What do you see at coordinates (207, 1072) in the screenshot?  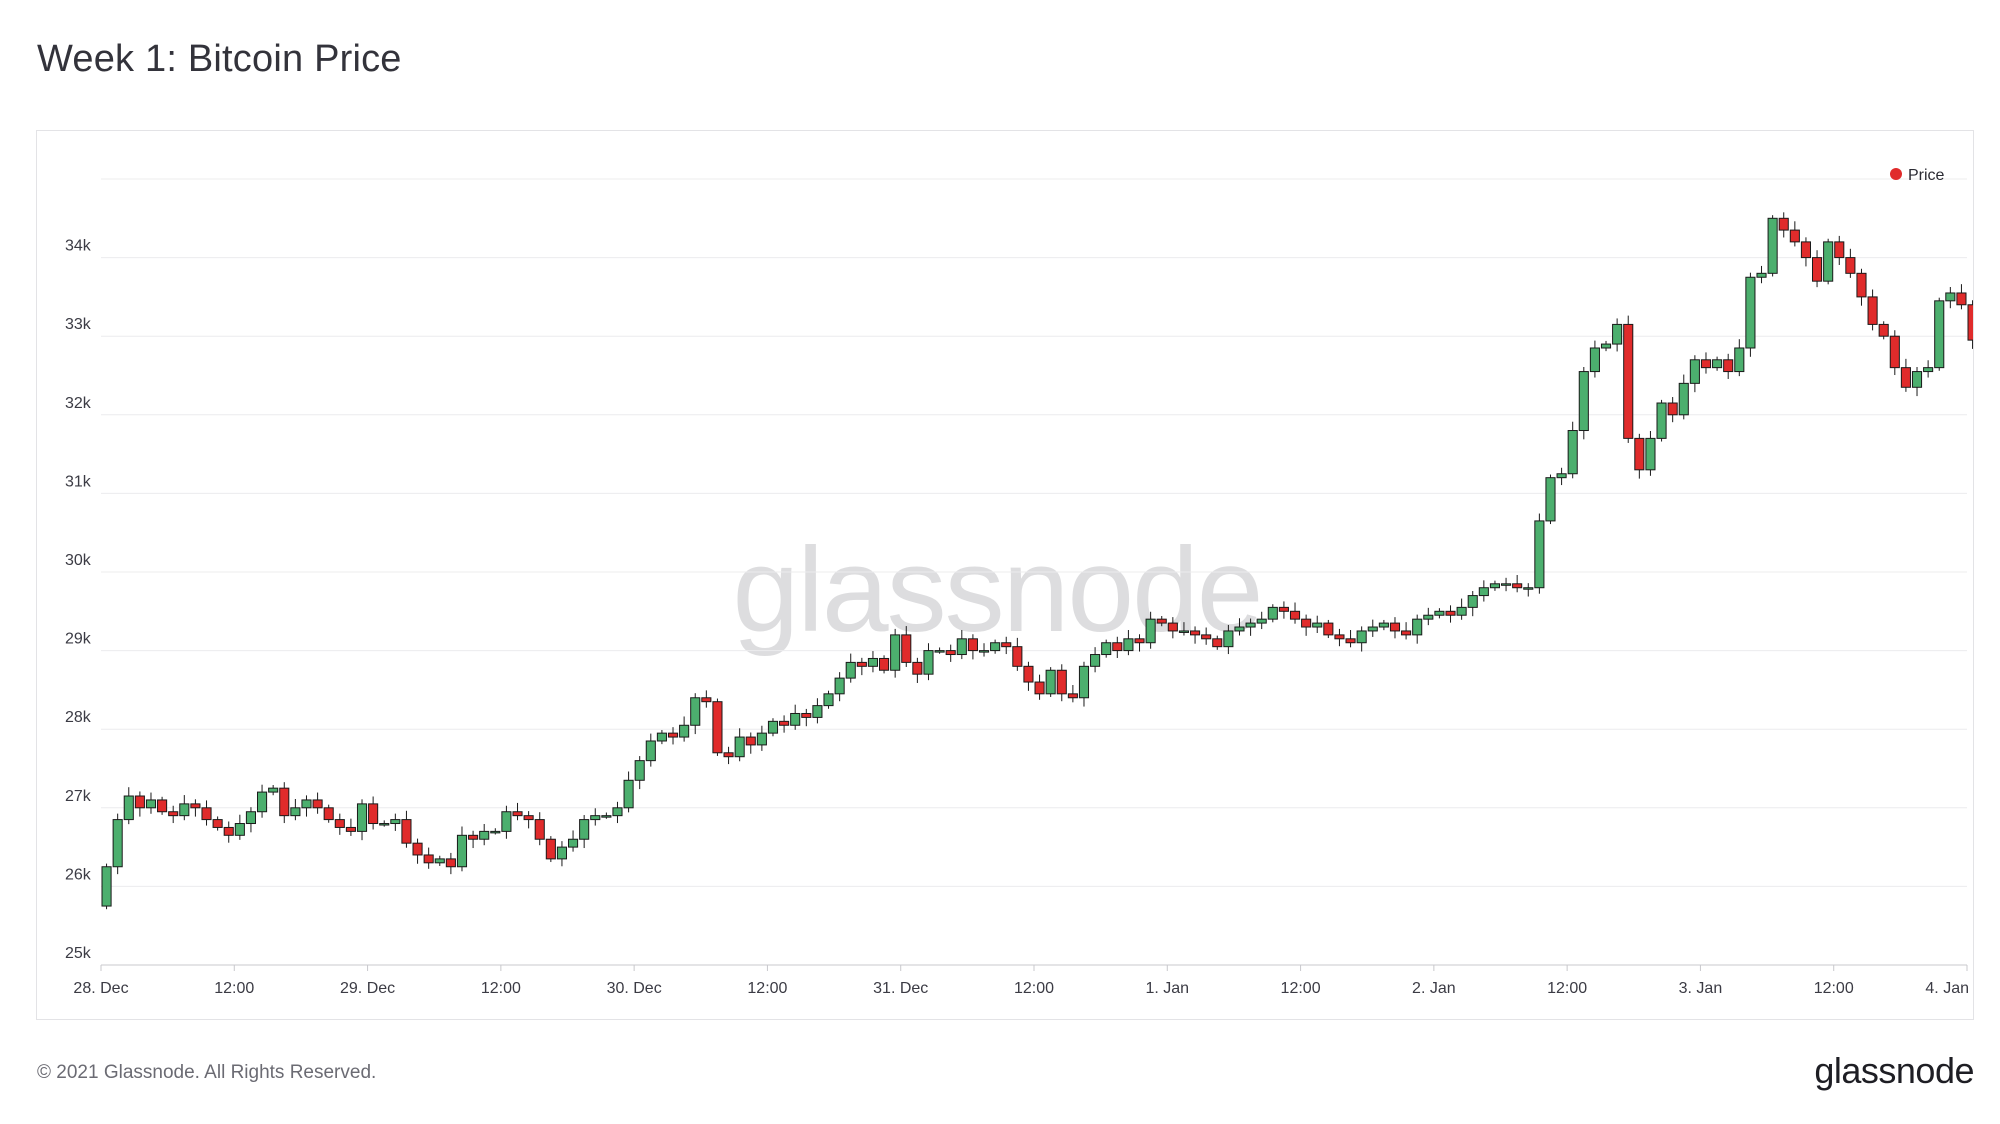 I see `copyright-text: © 2021 Glassnode. All Rights Reserved.` at bounding box center [207, 1072].